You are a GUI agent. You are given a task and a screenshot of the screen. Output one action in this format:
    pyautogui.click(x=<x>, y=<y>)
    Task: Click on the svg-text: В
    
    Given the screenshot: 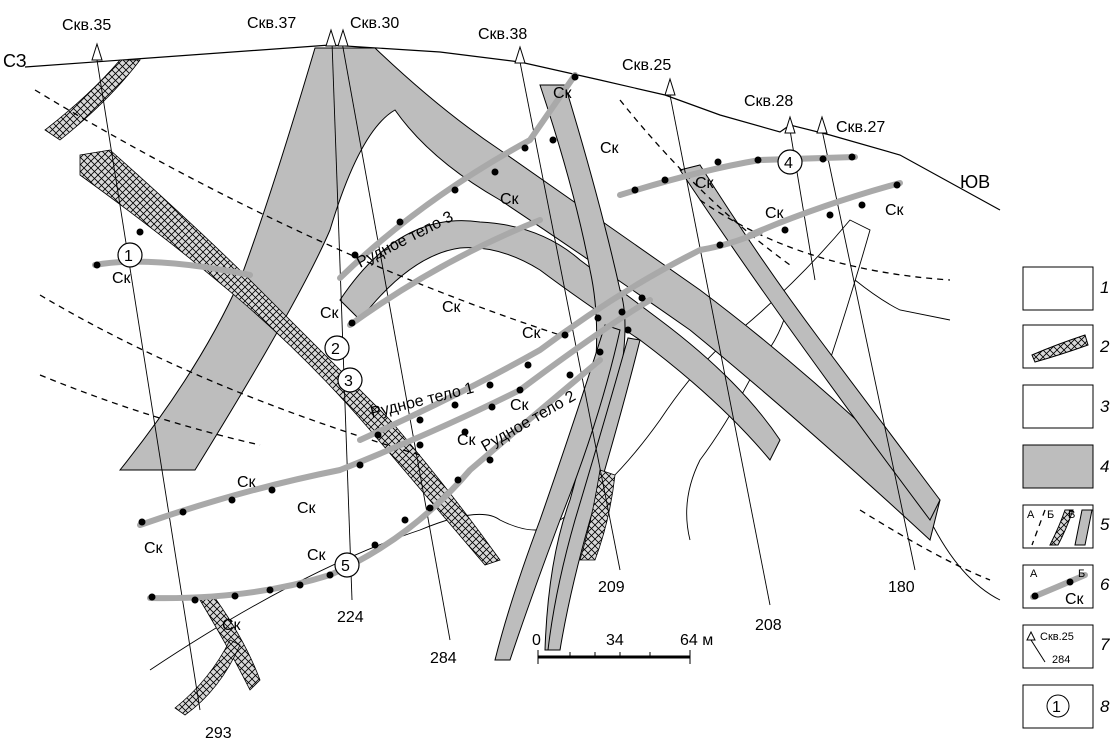 What is the action you would take?
    pyautogui.click(x=1071, y=515)
    